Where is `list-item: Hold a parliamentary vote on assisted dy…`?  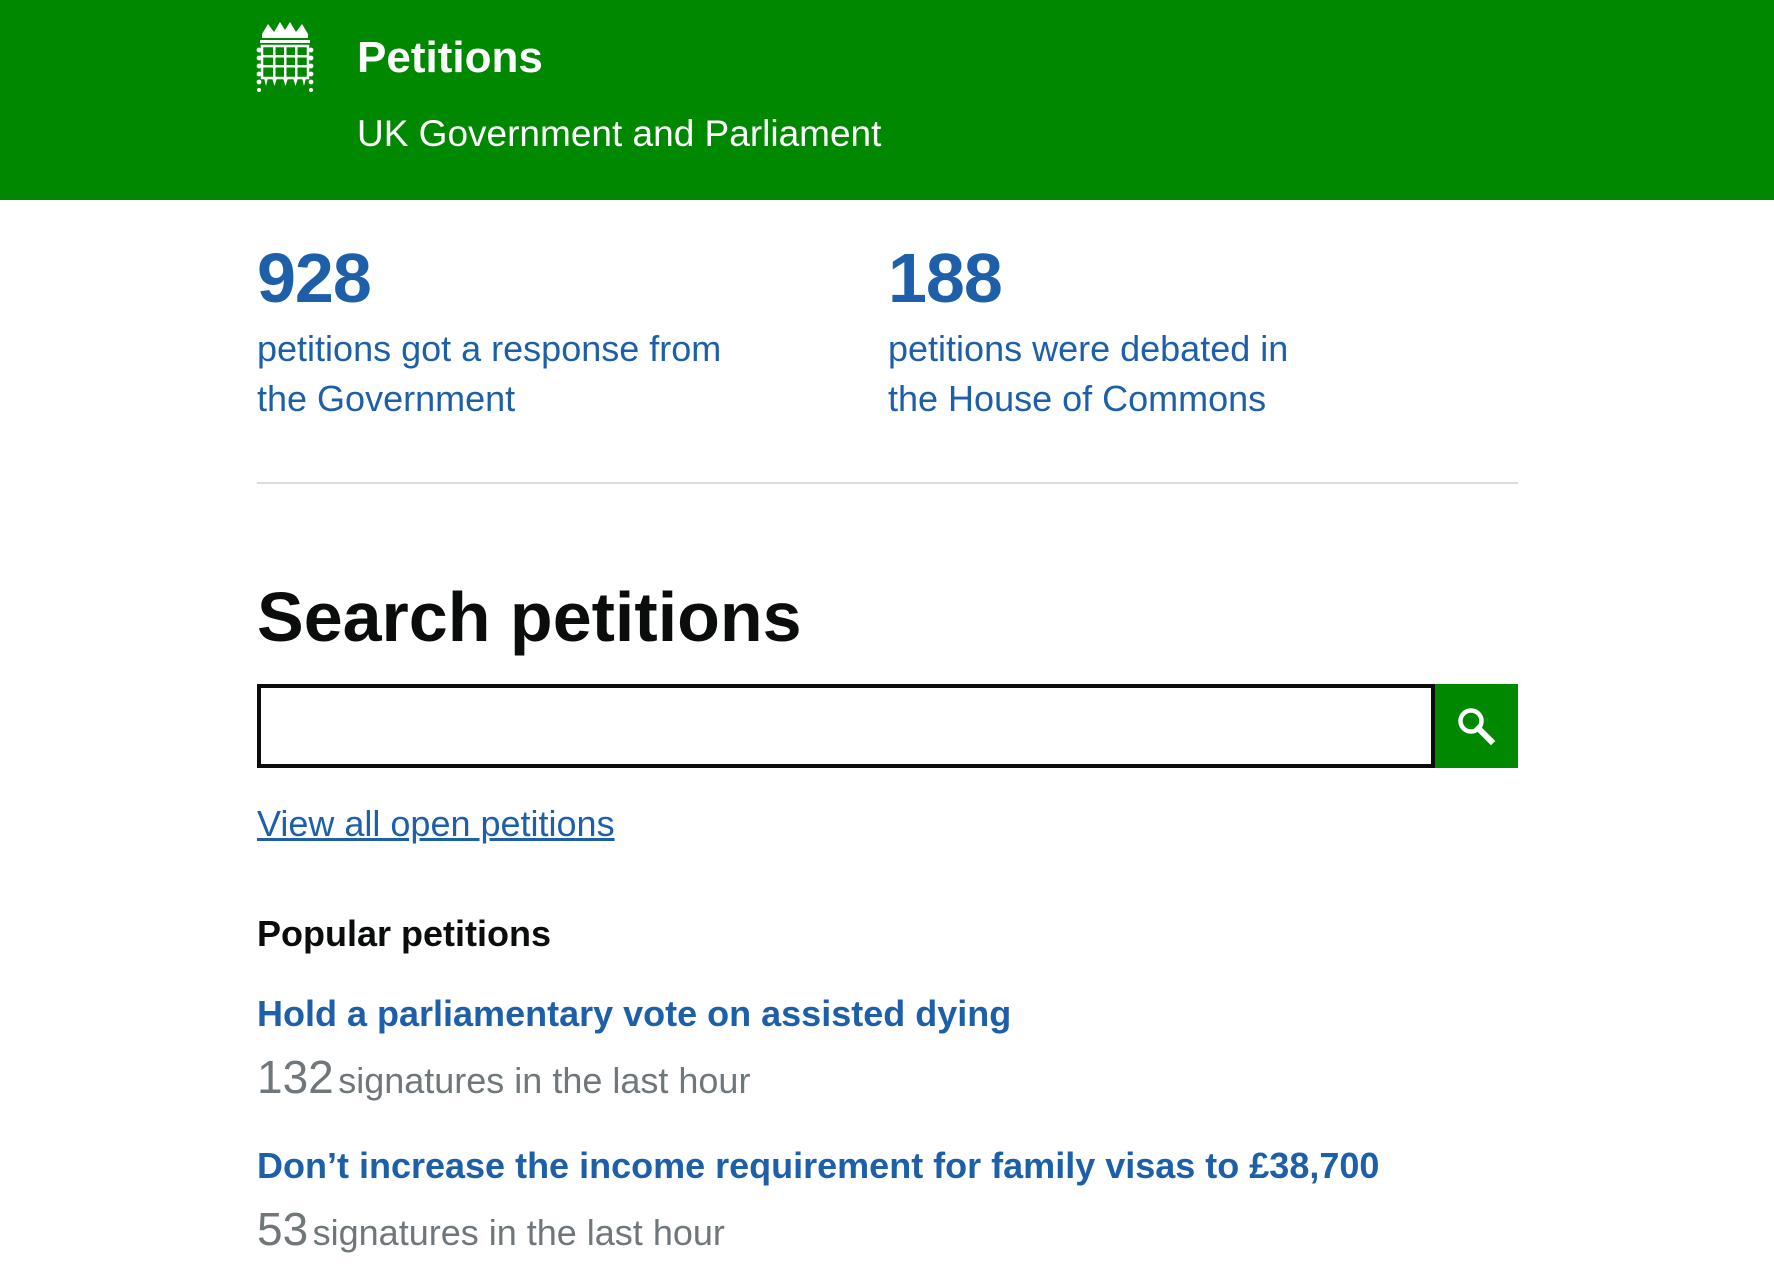 list-item: Hold a parliamentary vote on assisted dy… is located at coordinates (907, 1052).